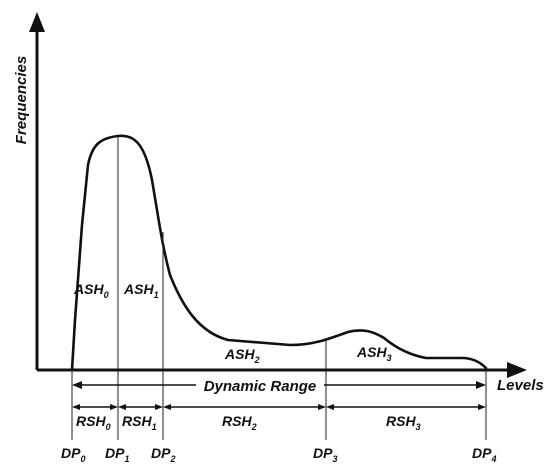  I want to click on dynamic-range-arrow-left-head, so click(77, 385).